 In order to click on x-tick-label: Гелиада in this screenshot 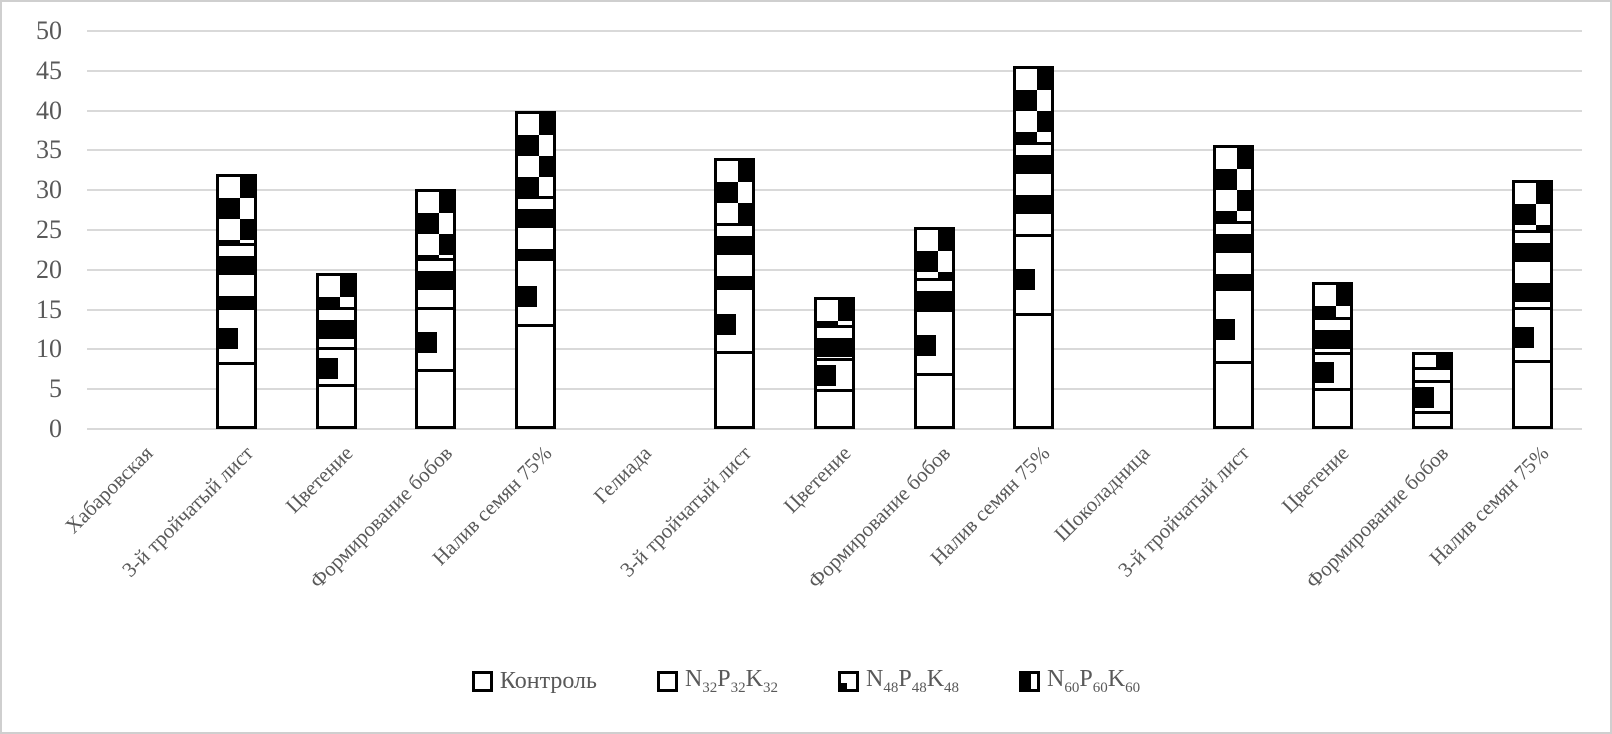, I will do `click(623, 475)`.